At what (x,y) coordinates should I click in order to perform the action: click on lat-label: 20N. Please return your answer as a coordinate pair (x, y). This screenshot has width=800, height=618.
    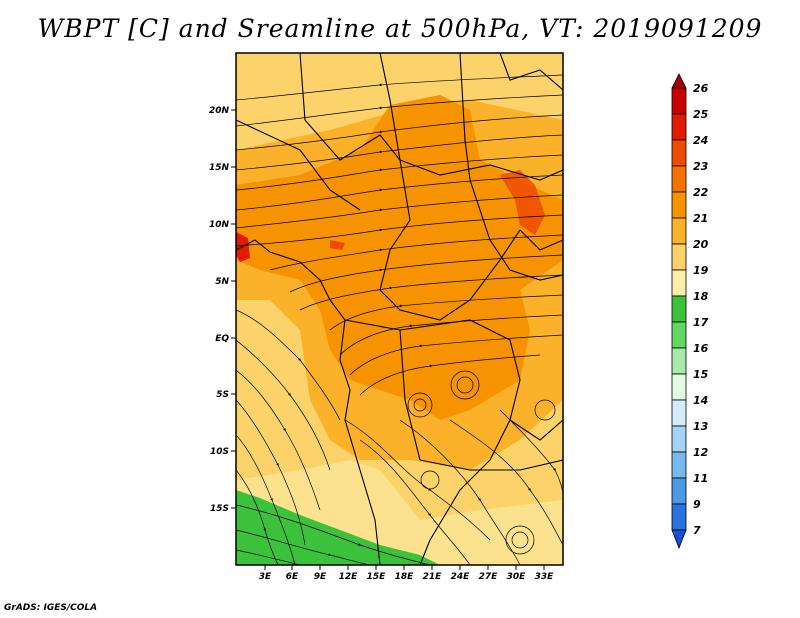
    Looking at the image, I should click on (219, 111).